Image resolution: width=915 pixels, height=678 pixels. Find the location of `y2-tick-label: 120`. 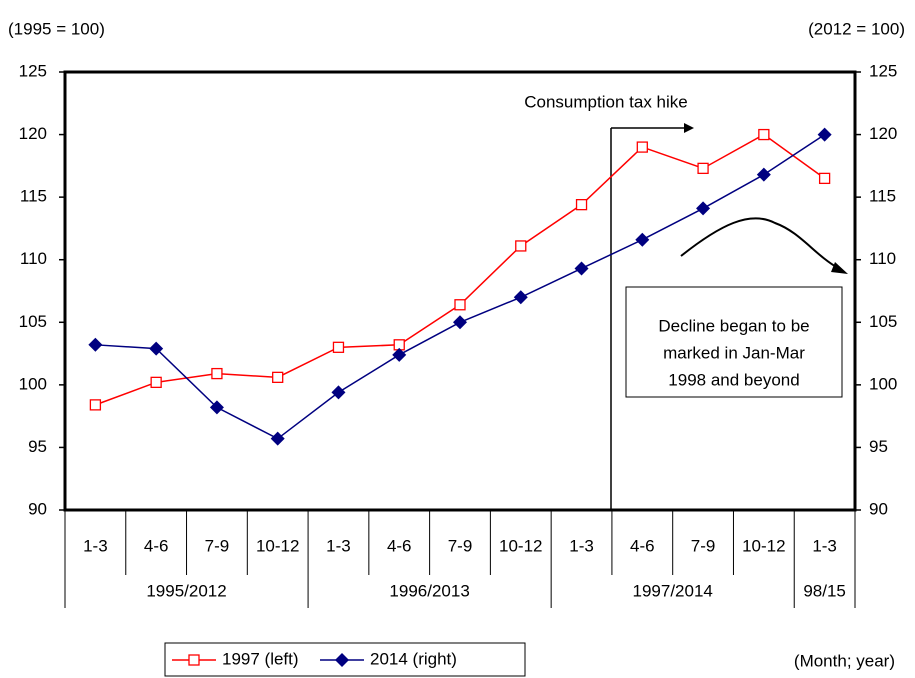

y2-tick-label: 120 is located at coordinates (883, 133).